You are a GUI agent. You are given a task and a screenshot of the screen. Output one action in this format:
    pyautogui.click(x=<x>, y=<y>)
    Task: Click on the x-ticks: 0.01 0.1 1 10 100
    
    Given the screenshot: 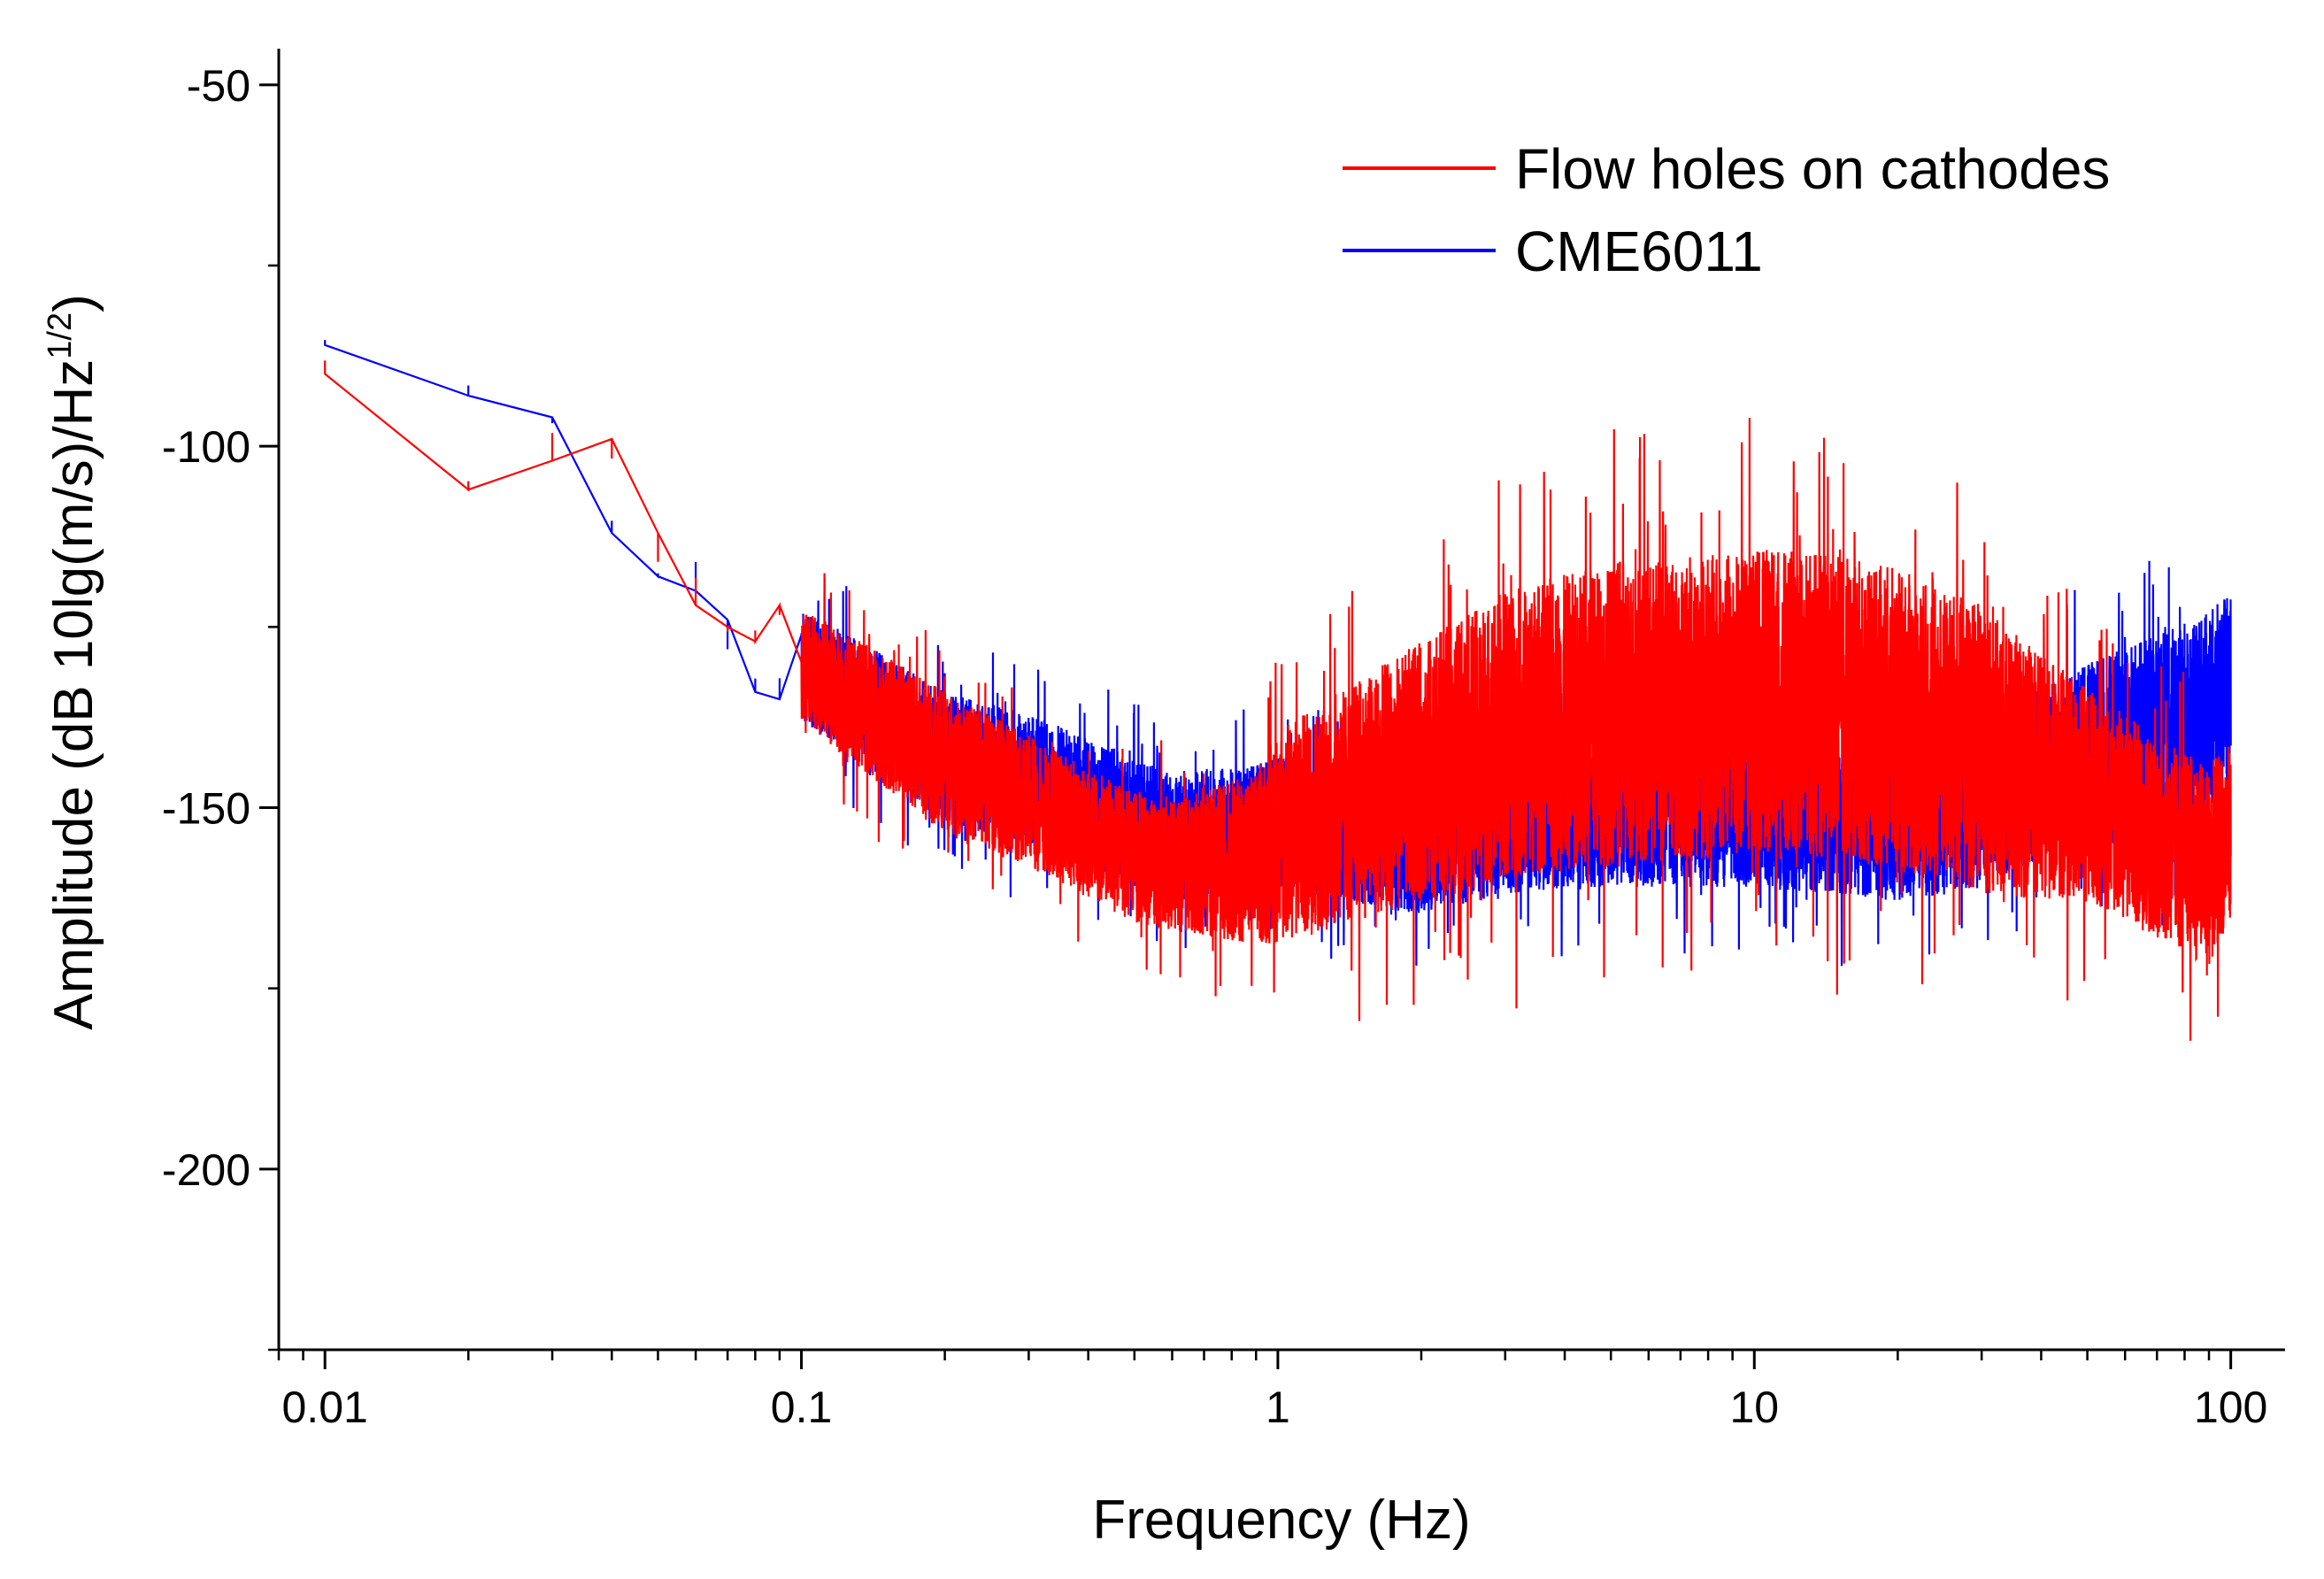 What is the action you would take?
    pyautogui.click(x=1272, y=1391)
    